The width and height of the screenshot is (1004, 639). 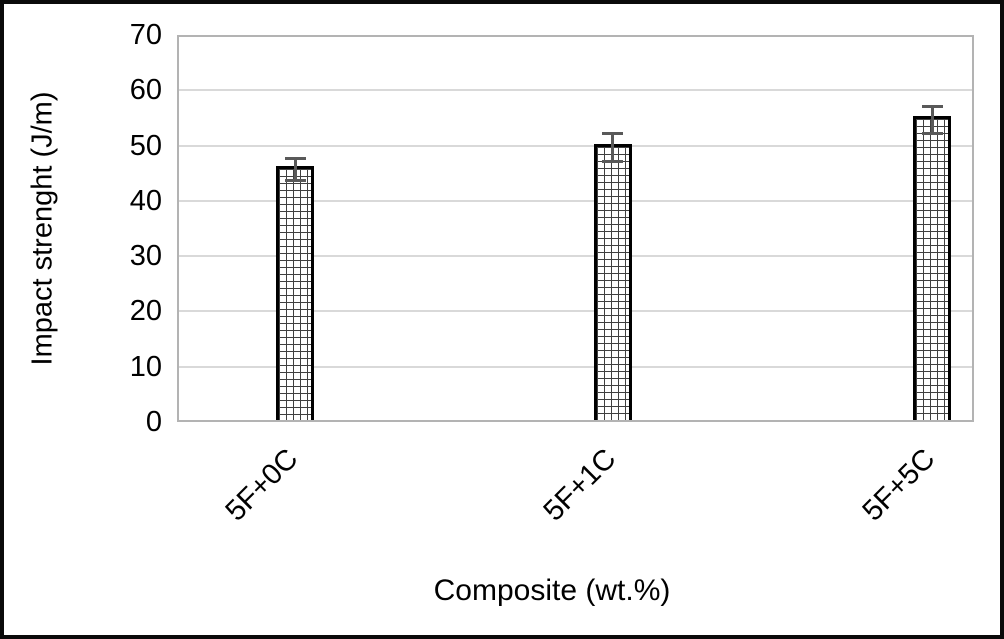 What do you see at coordinates (613, 161) in the screenshot?
I see `error-bar-cap-bottom-5F+1C` at bounding box center [613, 161].